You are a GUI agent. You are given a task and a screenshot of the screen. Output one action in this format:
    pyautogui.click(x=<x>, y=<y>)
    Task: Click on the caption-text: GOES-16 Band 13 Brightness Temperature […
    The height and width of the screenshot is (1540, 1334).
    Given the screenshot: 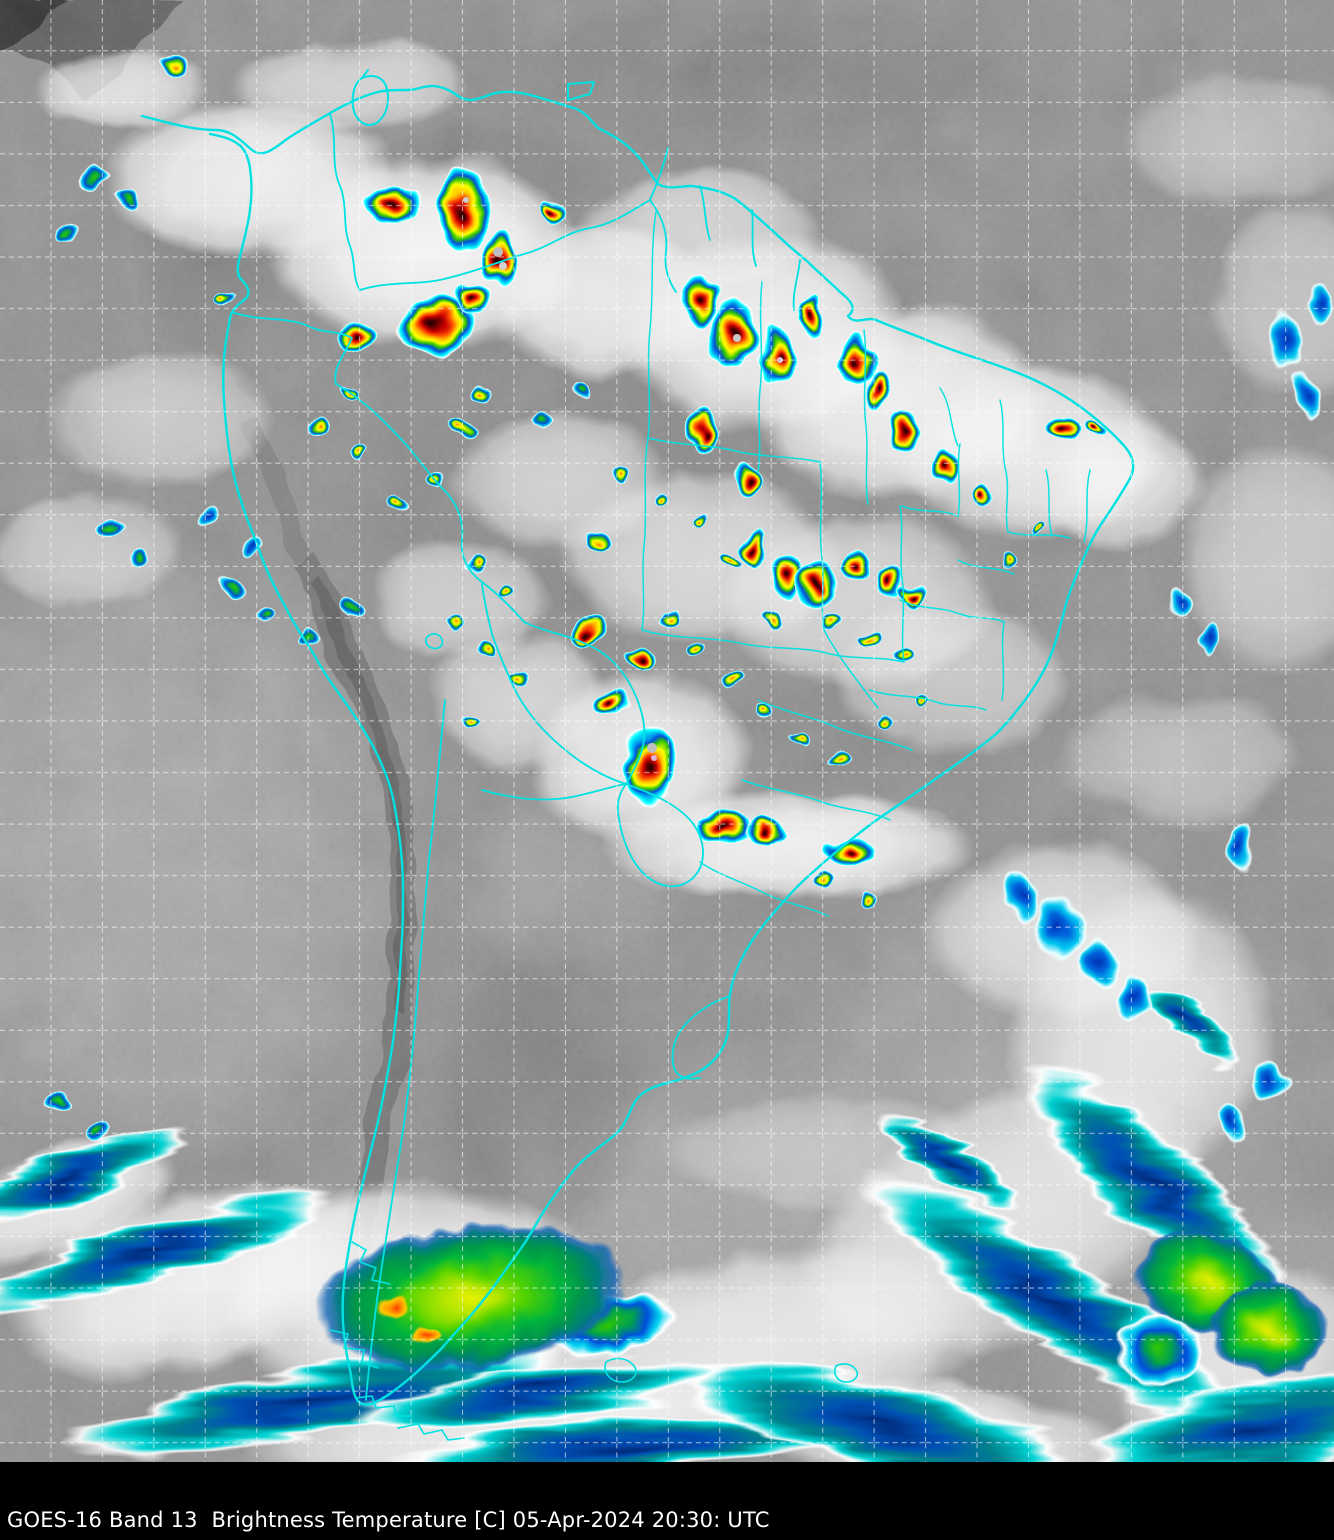 What is the action you would take?
    pyautogui.click(x=388, y=1519)
    